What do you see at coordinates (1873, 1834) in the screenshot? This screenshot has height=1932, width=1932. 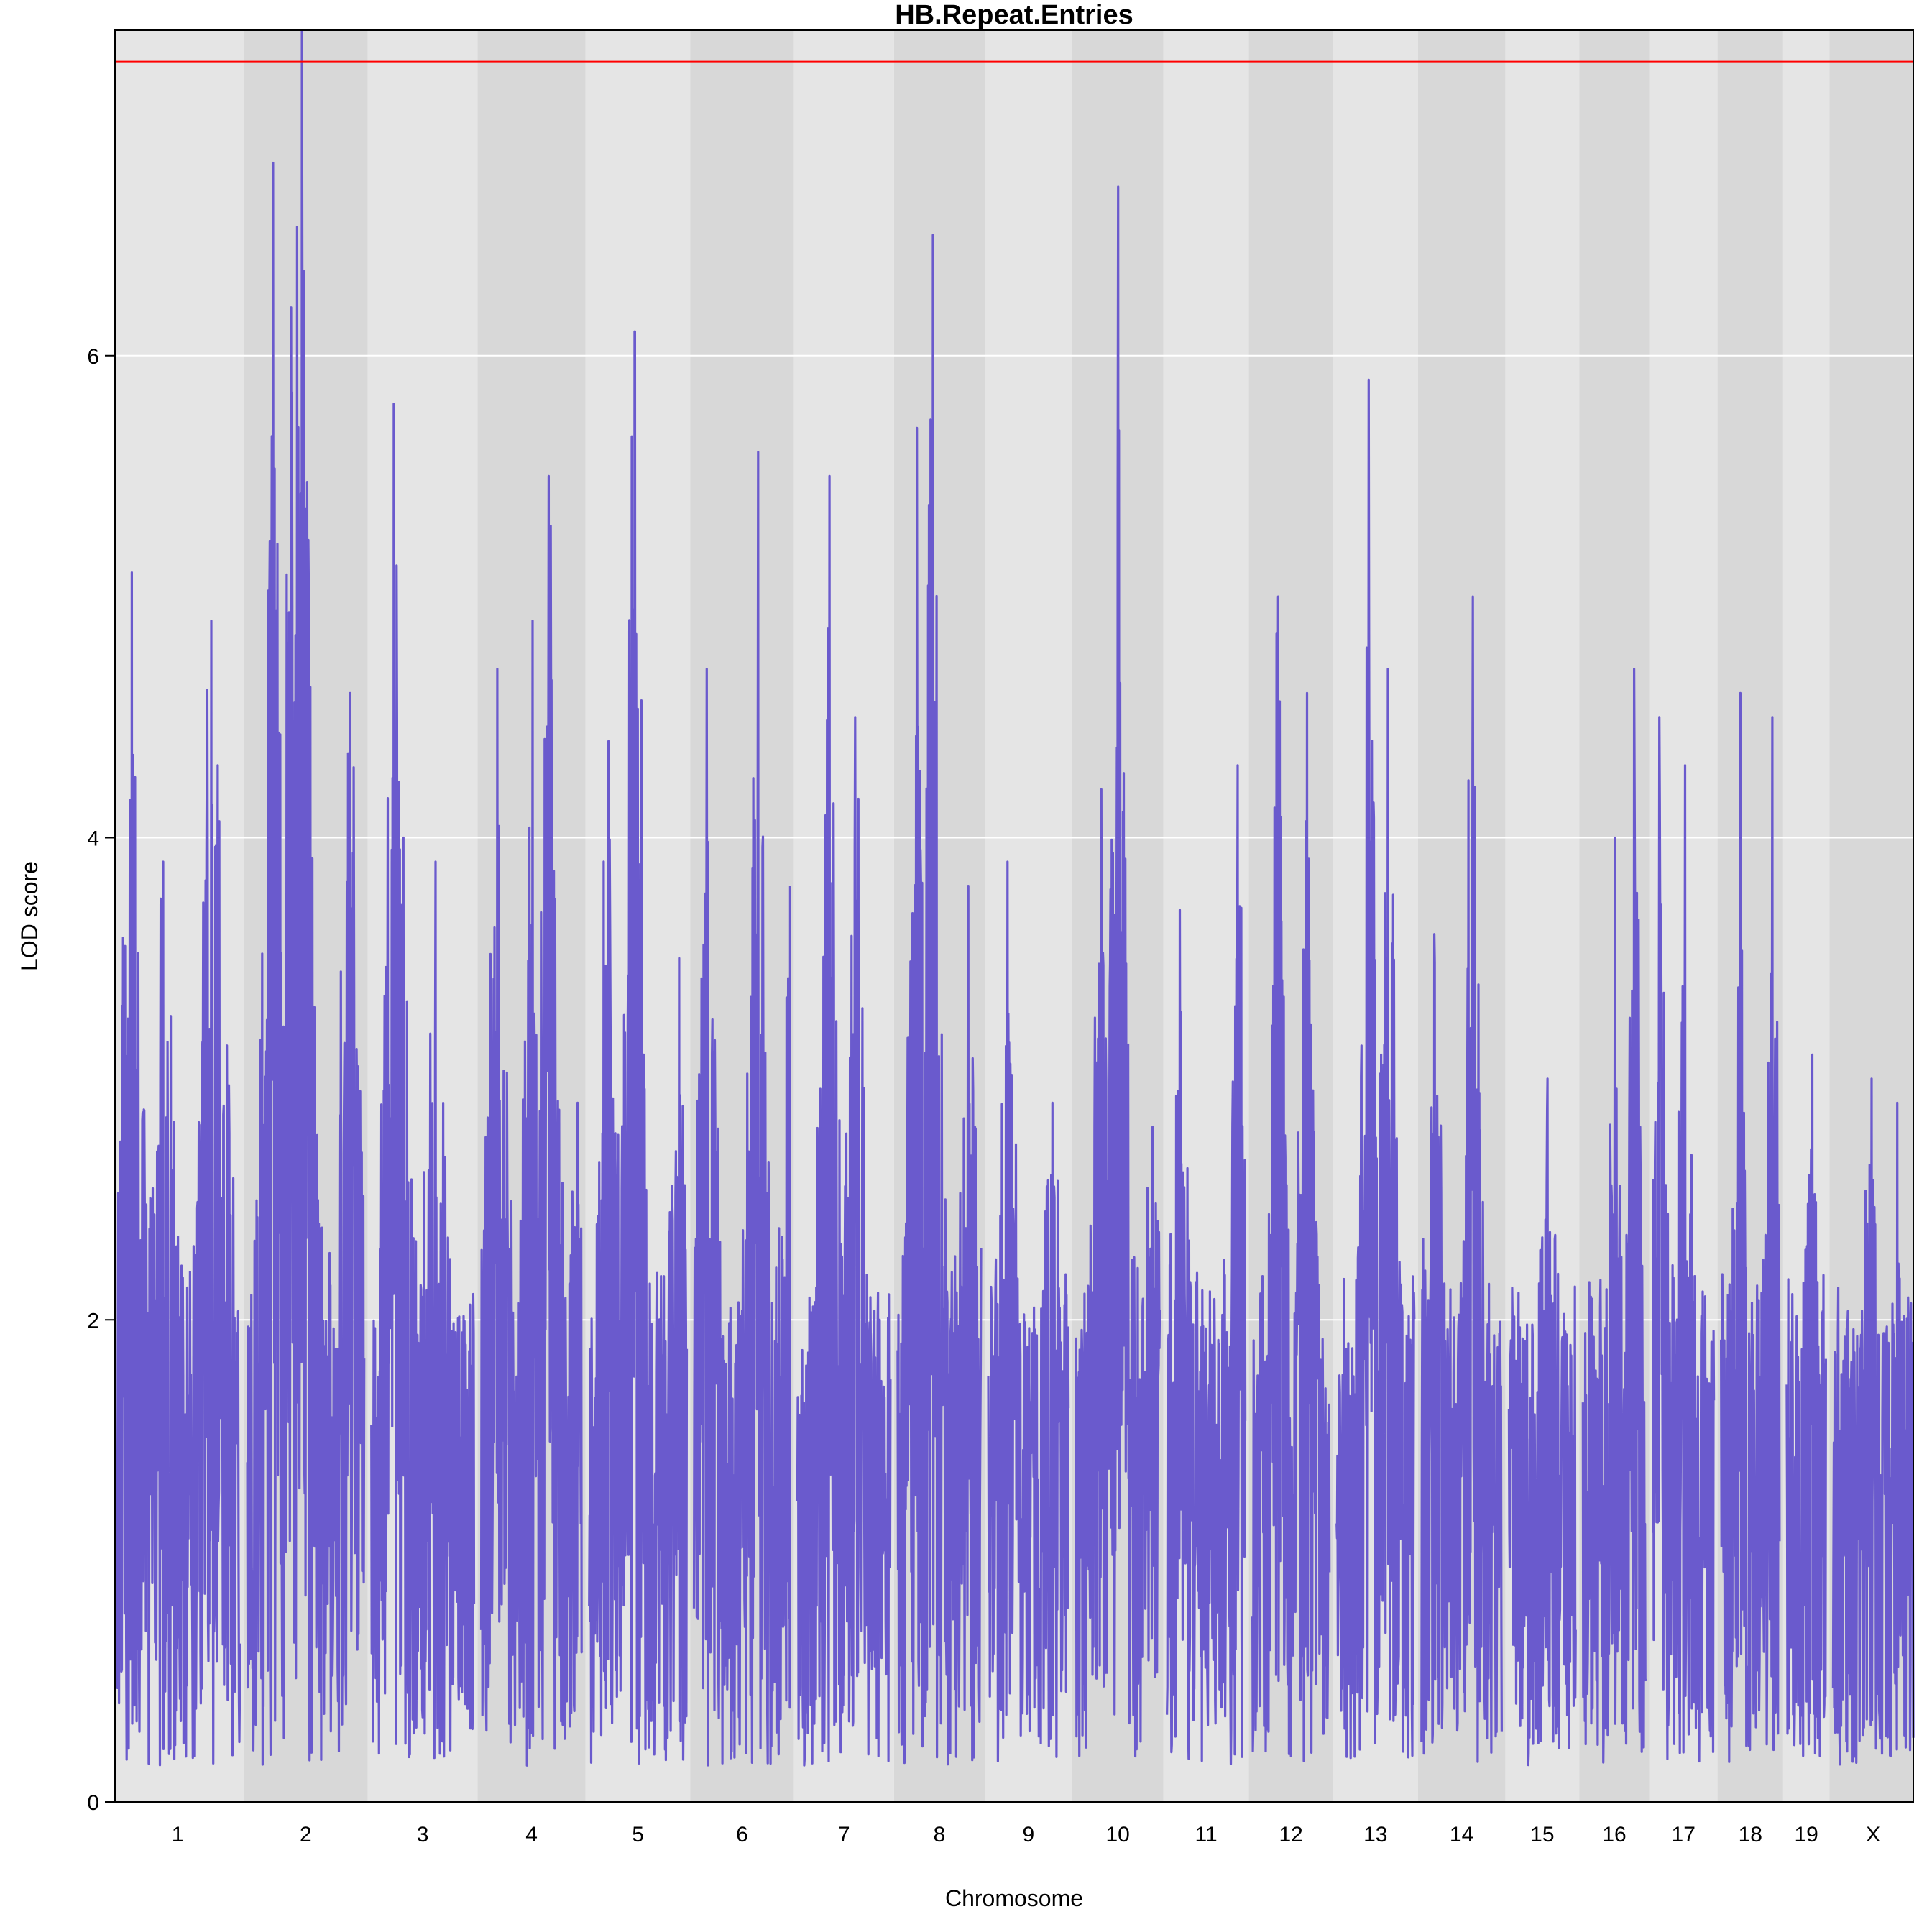 I see `x-tick-label: X` at bounding box center [1873, 1834].